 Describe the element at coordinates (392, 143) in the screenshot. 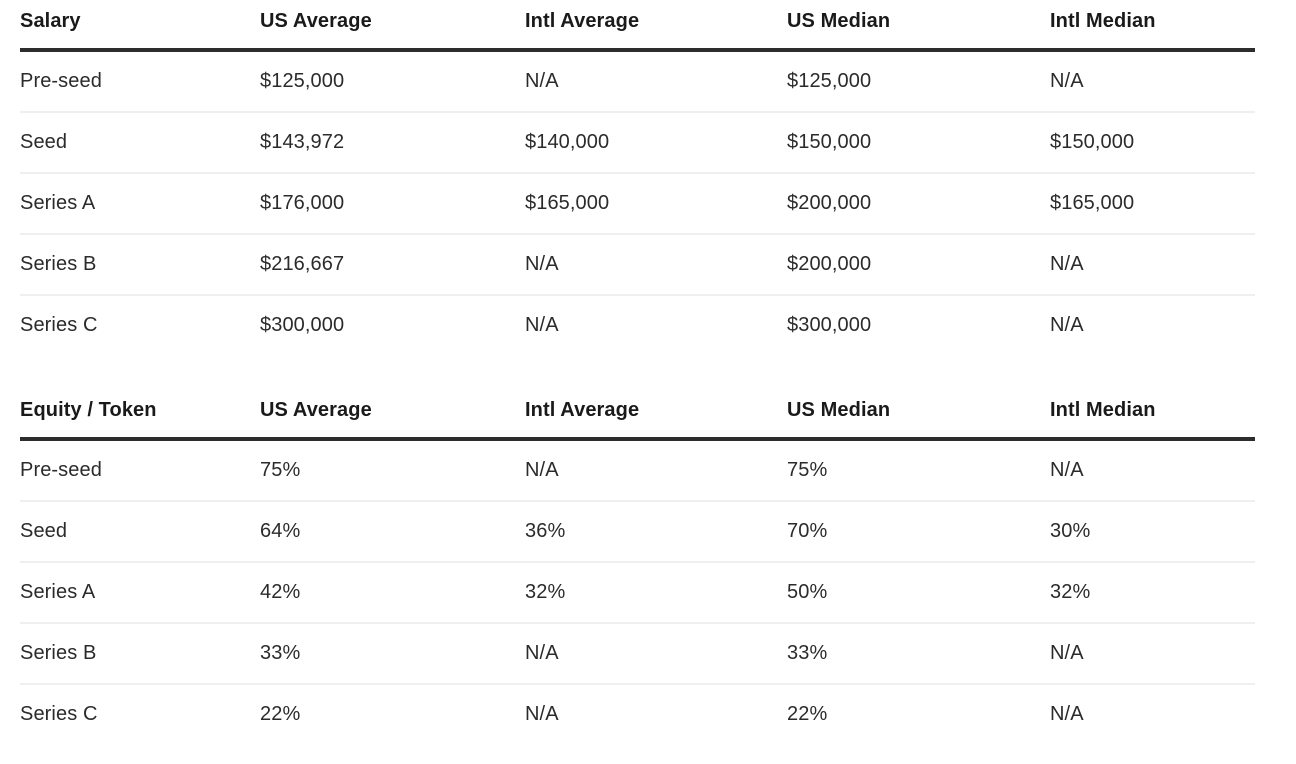

I see `table-cell: $143,972` at that location.